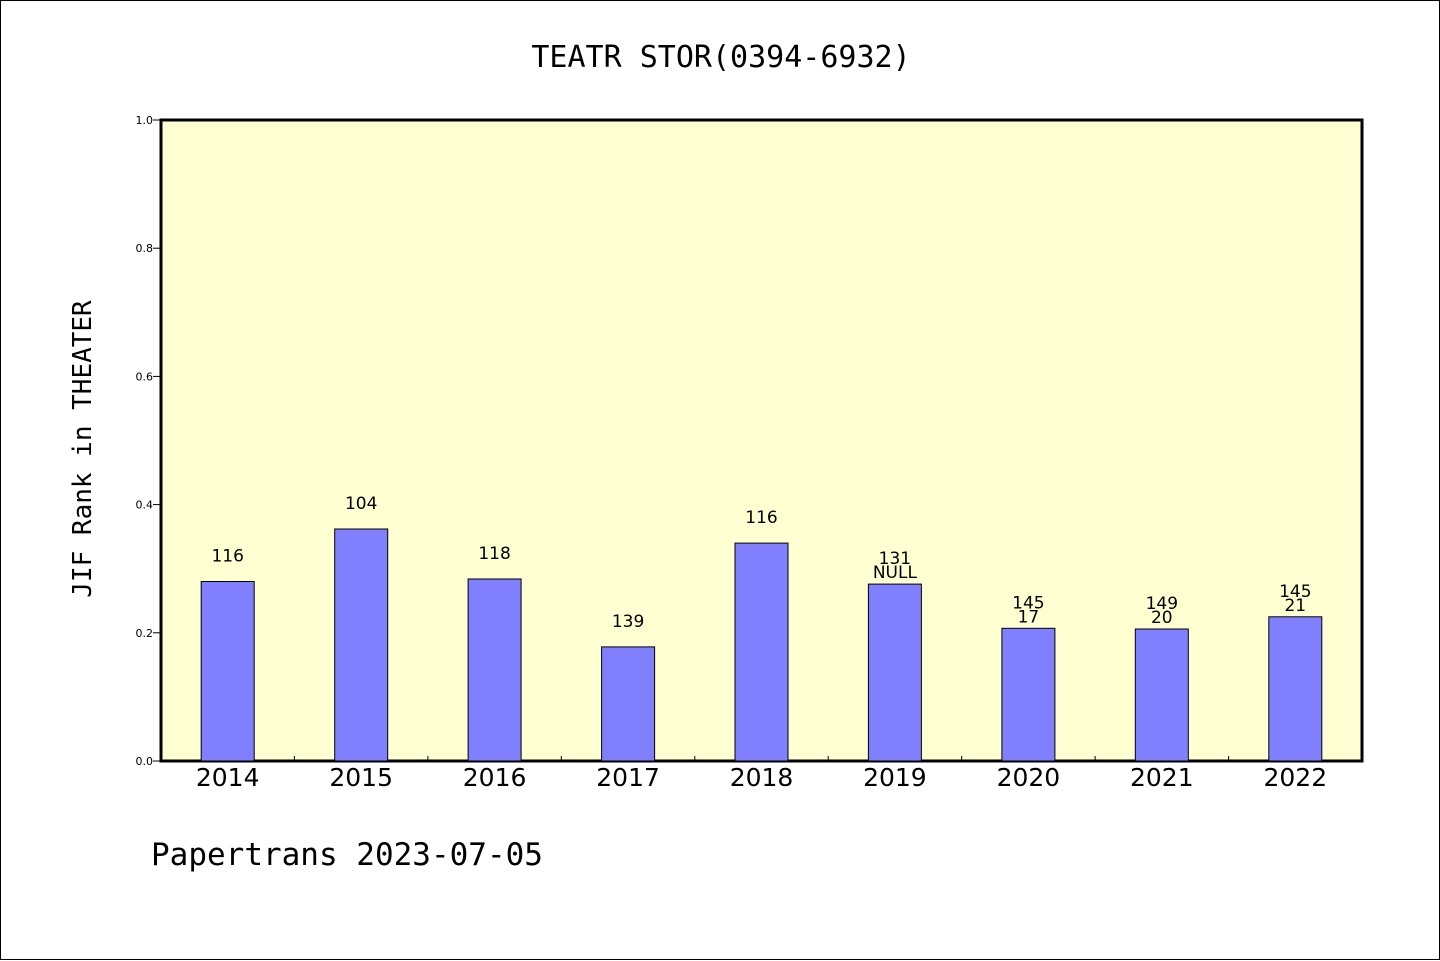  Describe the element at coordinates (762, 777) in the screenshot. I see `x-tick-label: 2018` at that location.